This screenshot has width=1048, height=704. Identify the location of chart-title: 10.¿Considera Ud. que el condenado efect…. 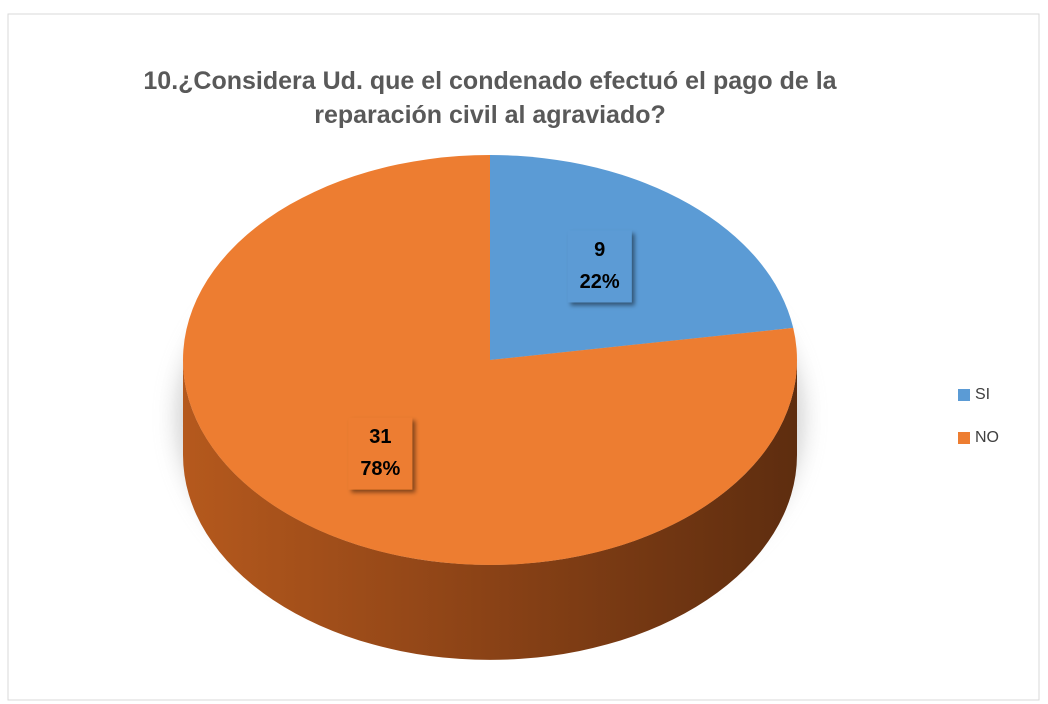
(490, 98).